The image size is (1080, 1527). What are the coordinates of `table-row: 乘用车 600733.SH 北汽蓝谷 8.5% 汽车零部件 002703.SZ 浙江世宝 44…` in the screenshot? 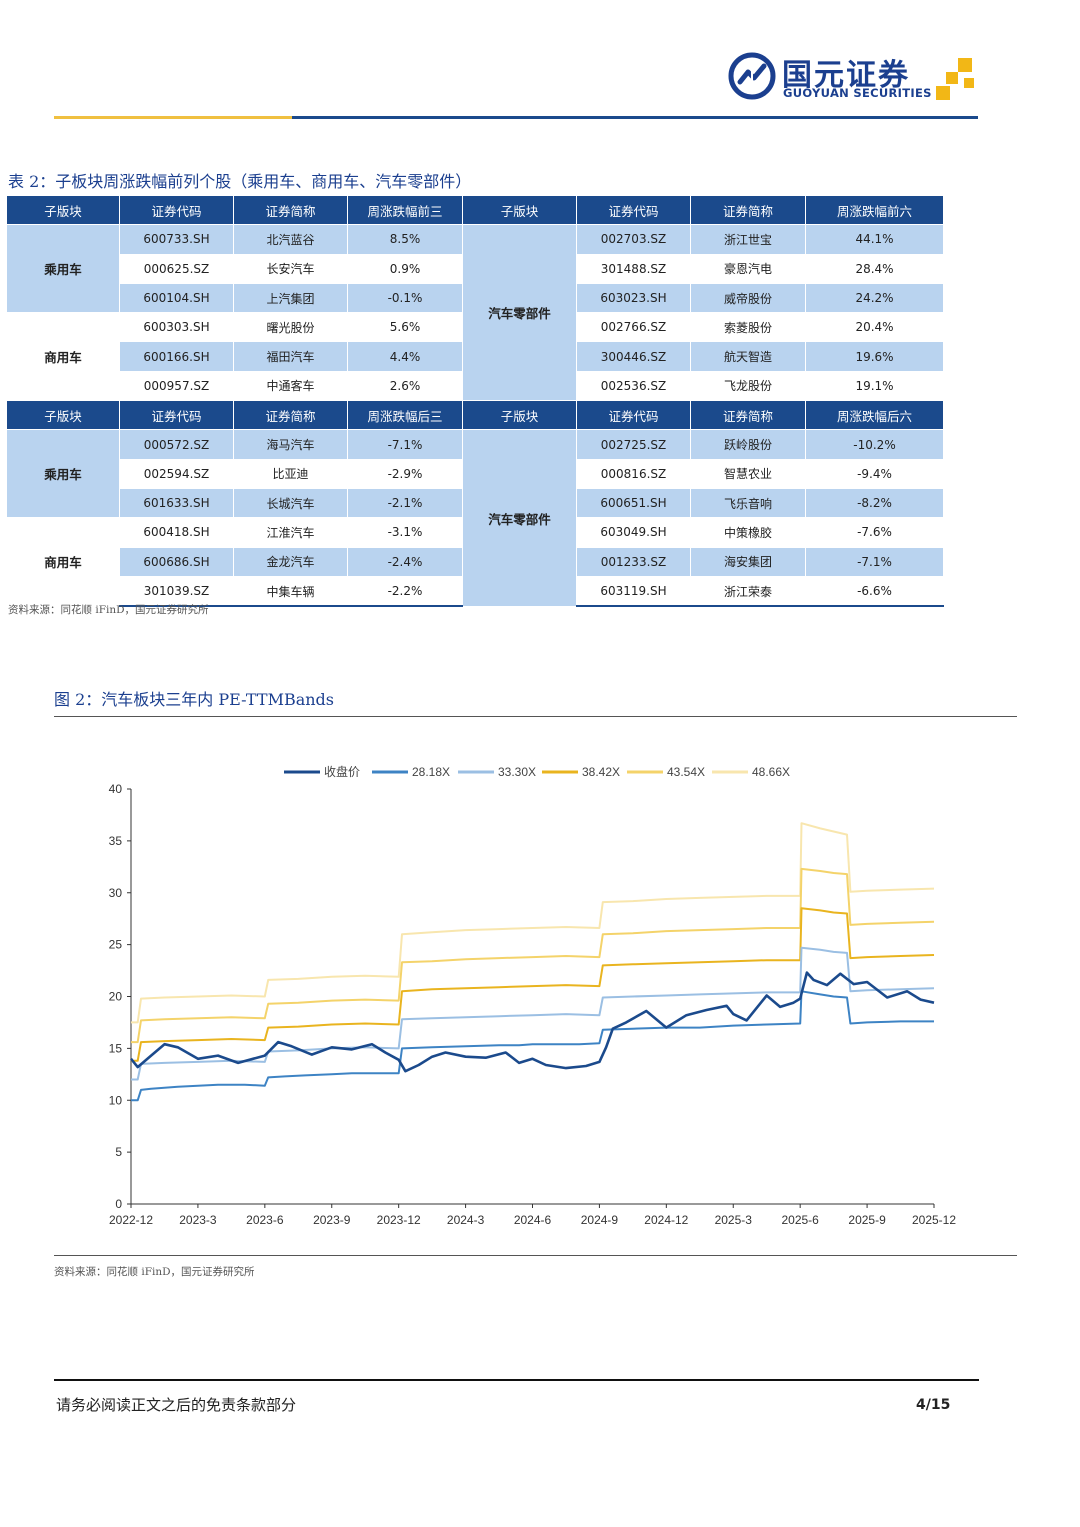 It's located at (475, 313).